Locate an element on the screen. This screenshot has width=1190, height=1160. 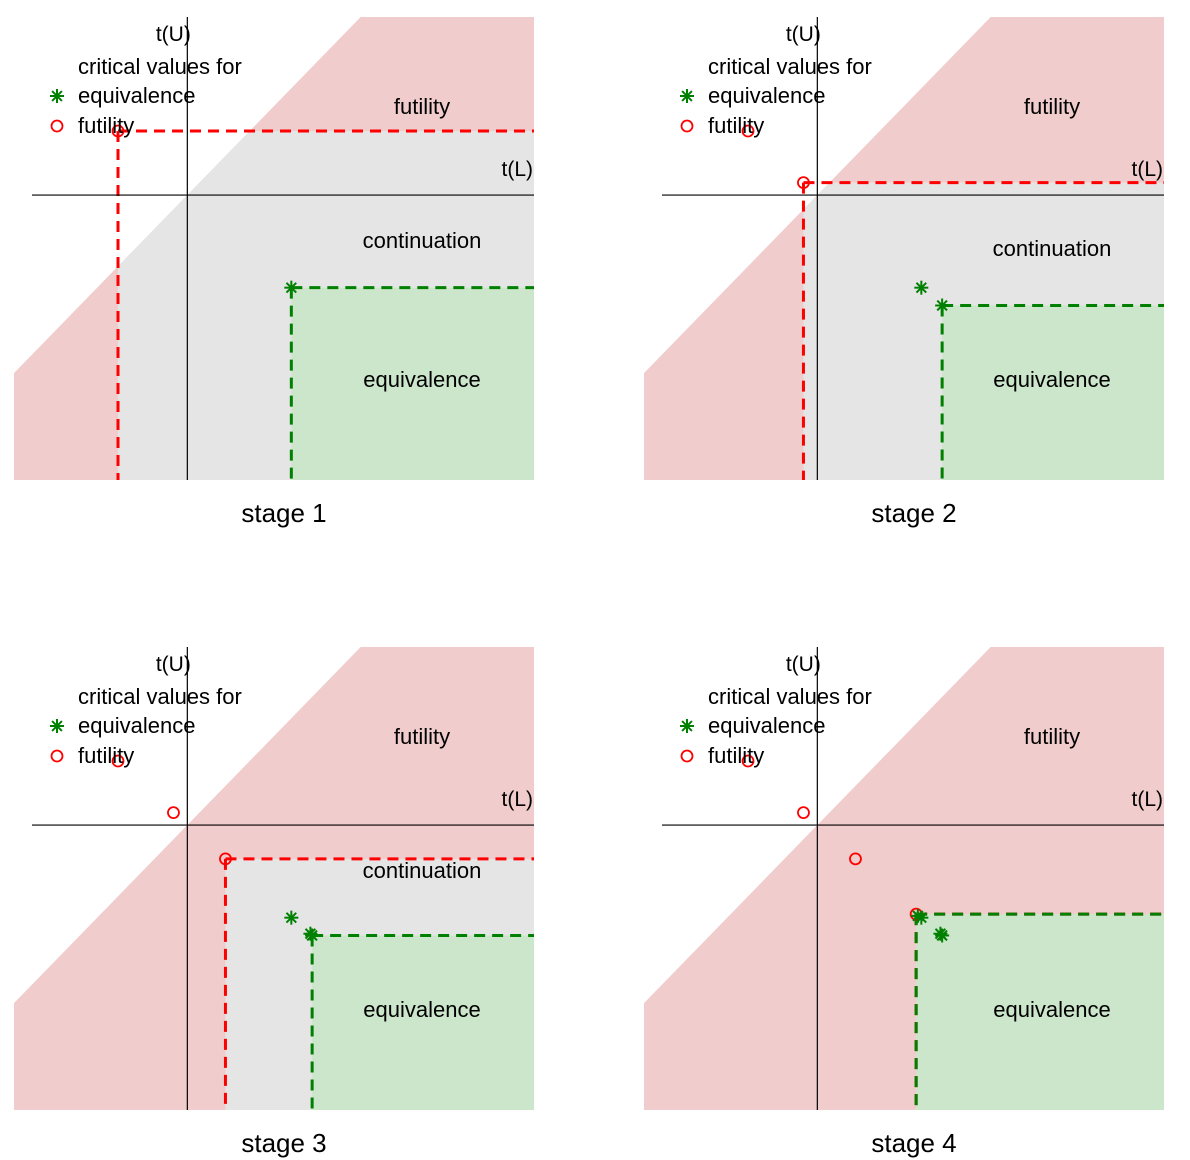
stage-title: stage 3 is located at coordinates (283, 1143).